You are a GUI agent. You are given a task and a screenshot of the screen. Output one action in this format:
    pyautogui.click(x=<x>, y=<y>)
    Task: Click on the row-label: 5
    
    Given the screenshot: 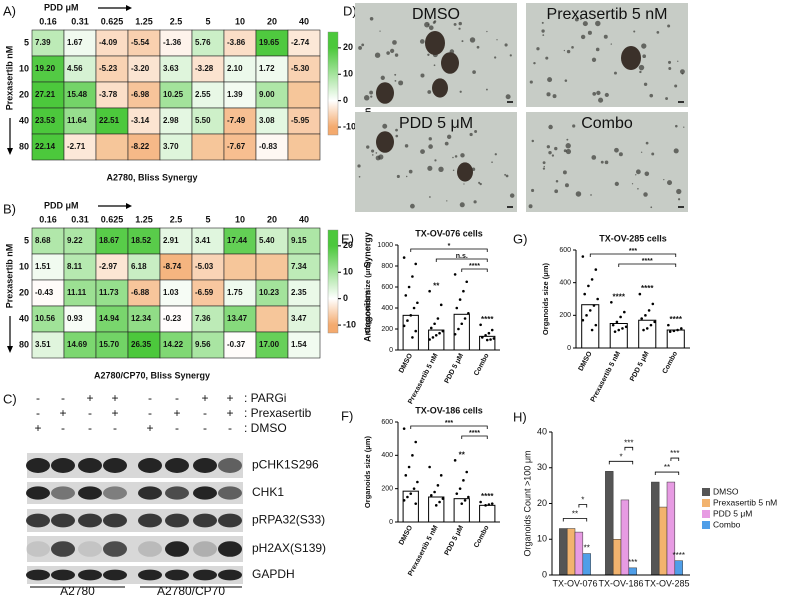 What is the action you would take?
    pyautogui.click(x=26, y=42)
    